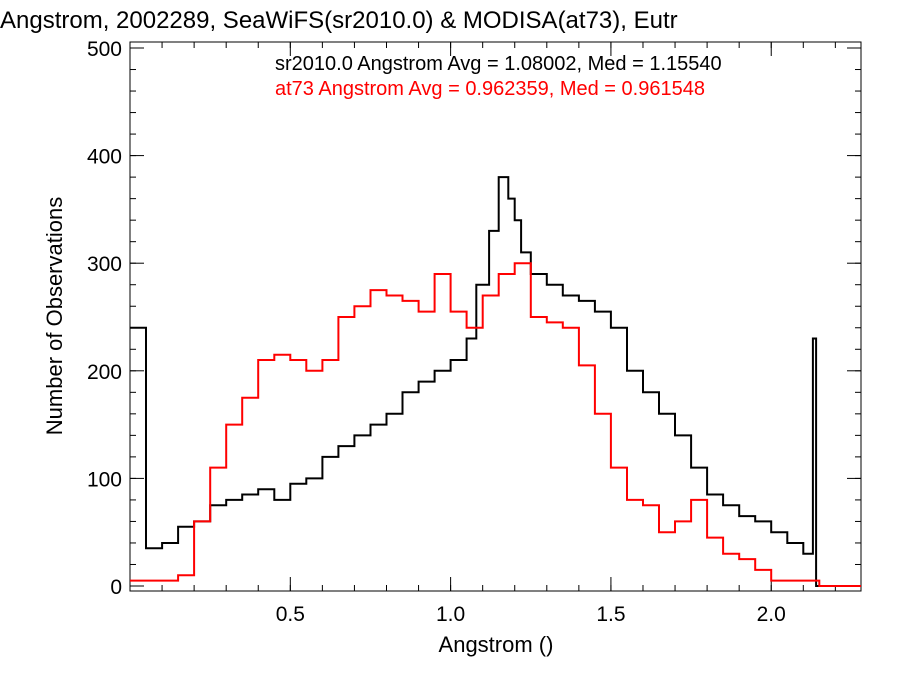  Describe the element at coordinates (771, 614) in the screenshot. I see `x-tick-label: 2.0` at that location.